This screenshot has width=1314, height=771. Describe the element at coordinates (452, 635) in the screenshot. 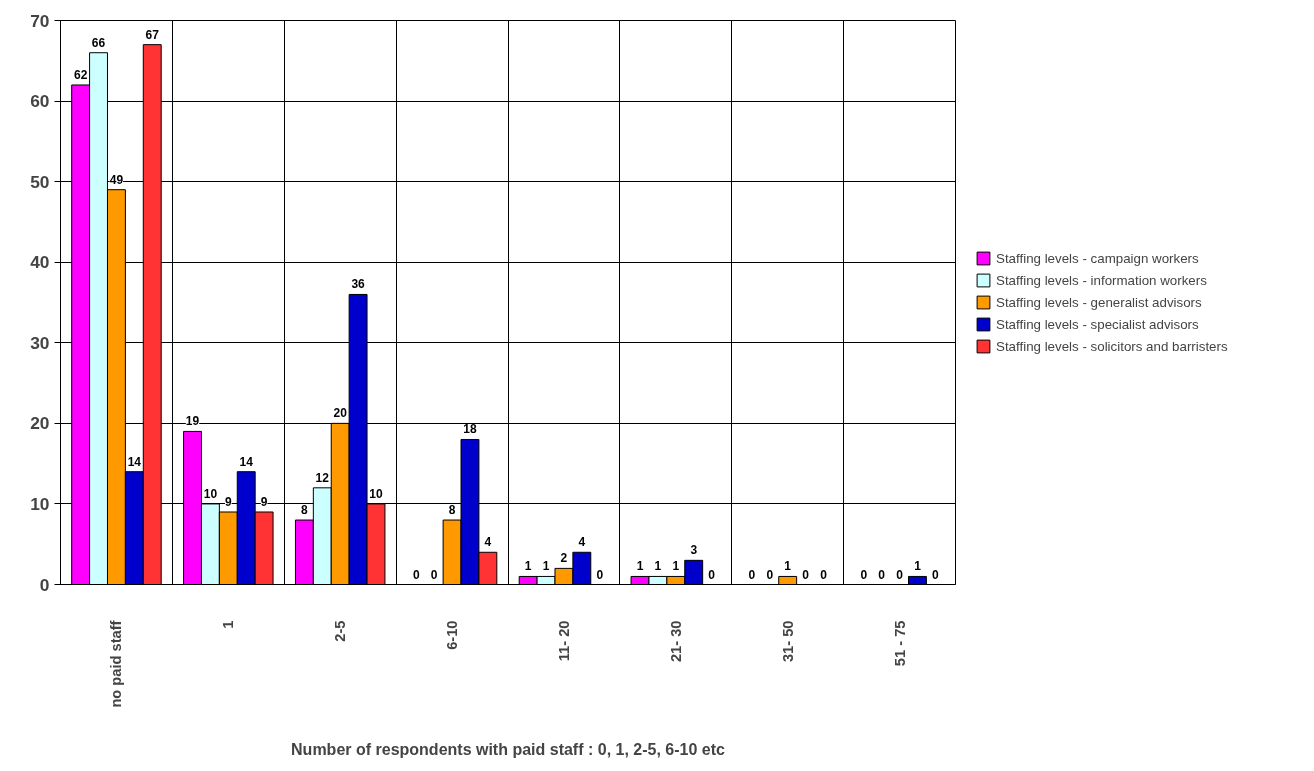

I see `x-tick-label: 6-10` at that location.